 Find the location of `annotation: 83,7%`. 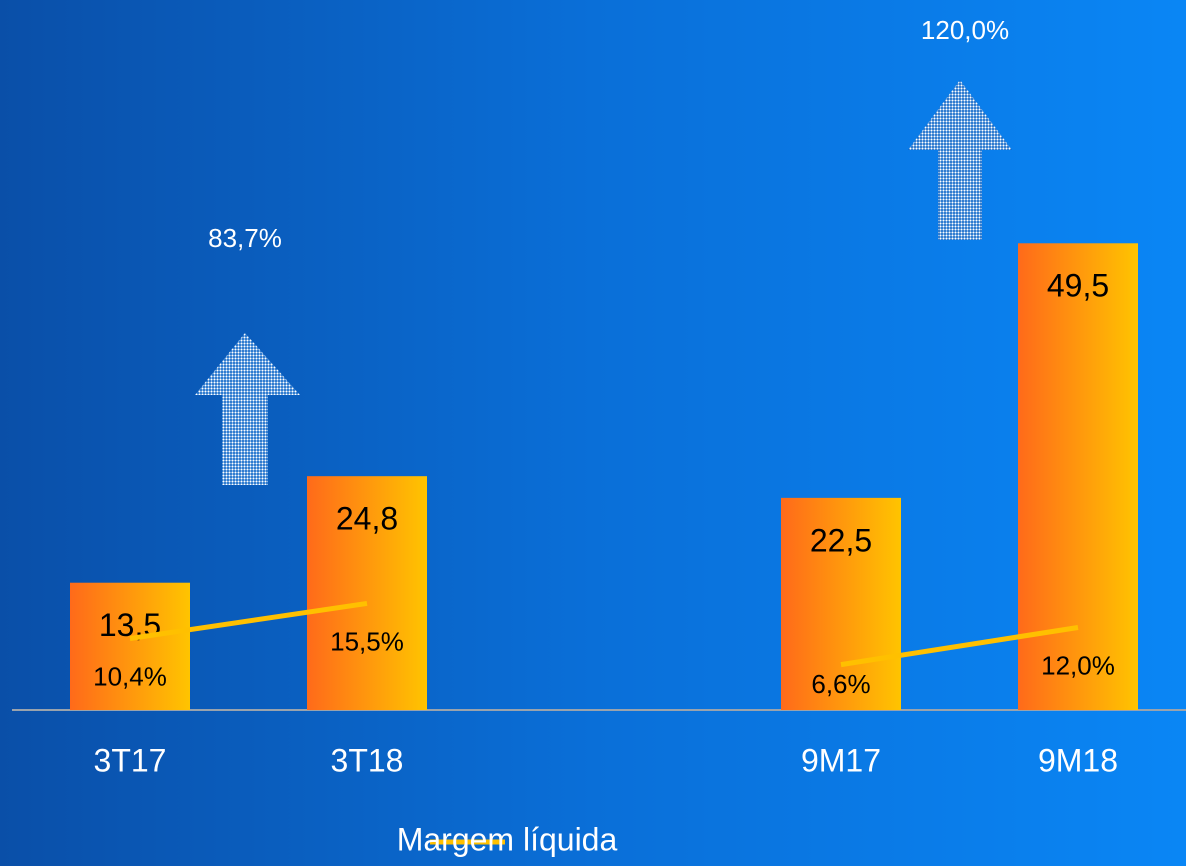

annotation: 83,7% is located at coordinates (245, 238).